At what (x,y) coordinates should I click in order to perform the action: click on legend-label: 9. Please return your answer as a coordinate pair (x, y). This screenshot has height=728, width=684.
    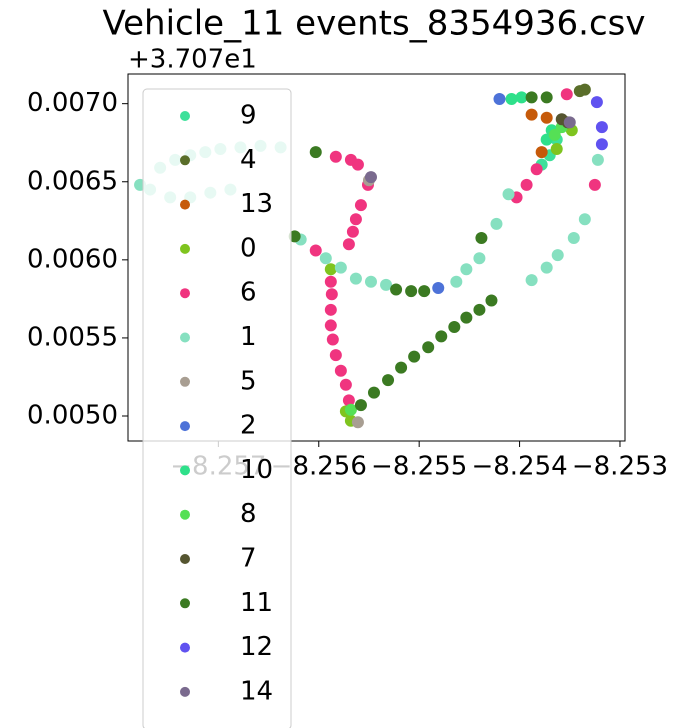
    Looking at the image, I should click on (248, 116).